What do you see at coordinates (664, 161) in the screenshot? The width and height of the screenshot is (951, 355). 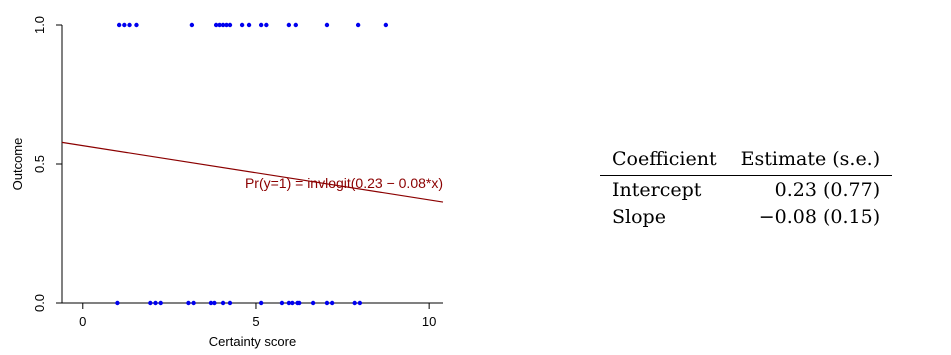 I see `header-coefficient: Coefficient` at bounding box center [664, 161].